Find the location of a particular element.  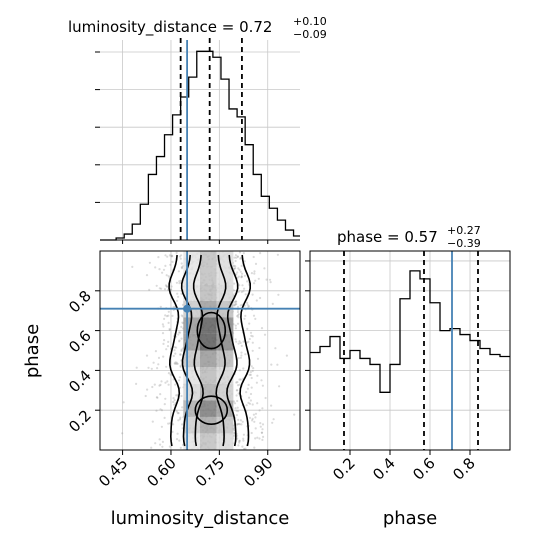

phase-marginal-frame is located at coordinates (410, 350).